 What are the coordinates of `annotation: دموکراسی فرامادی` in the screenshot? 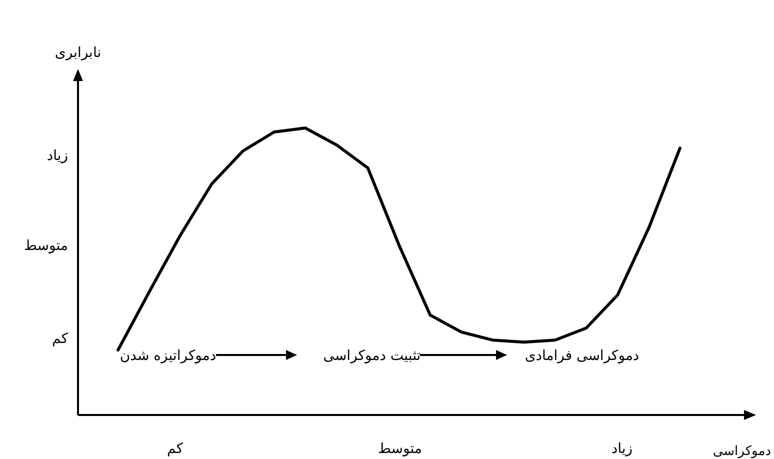 It's located at (582, 356).